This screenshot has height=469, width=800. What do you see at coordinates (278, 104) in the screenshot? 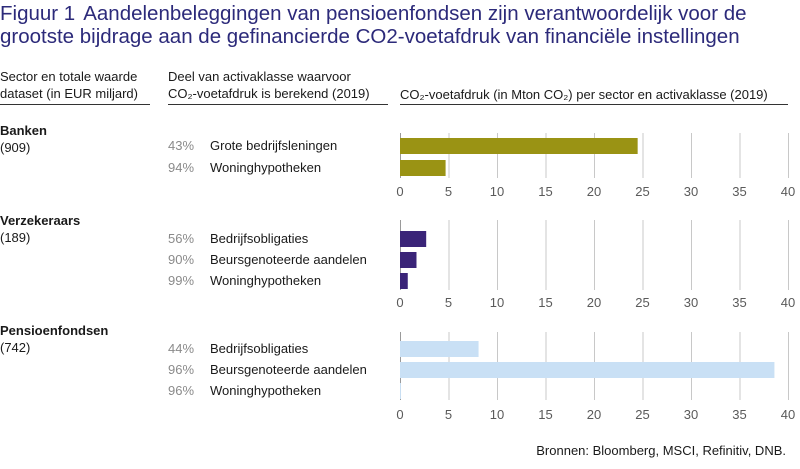
I see `header-divider-share` at bounding box center [278, 104].